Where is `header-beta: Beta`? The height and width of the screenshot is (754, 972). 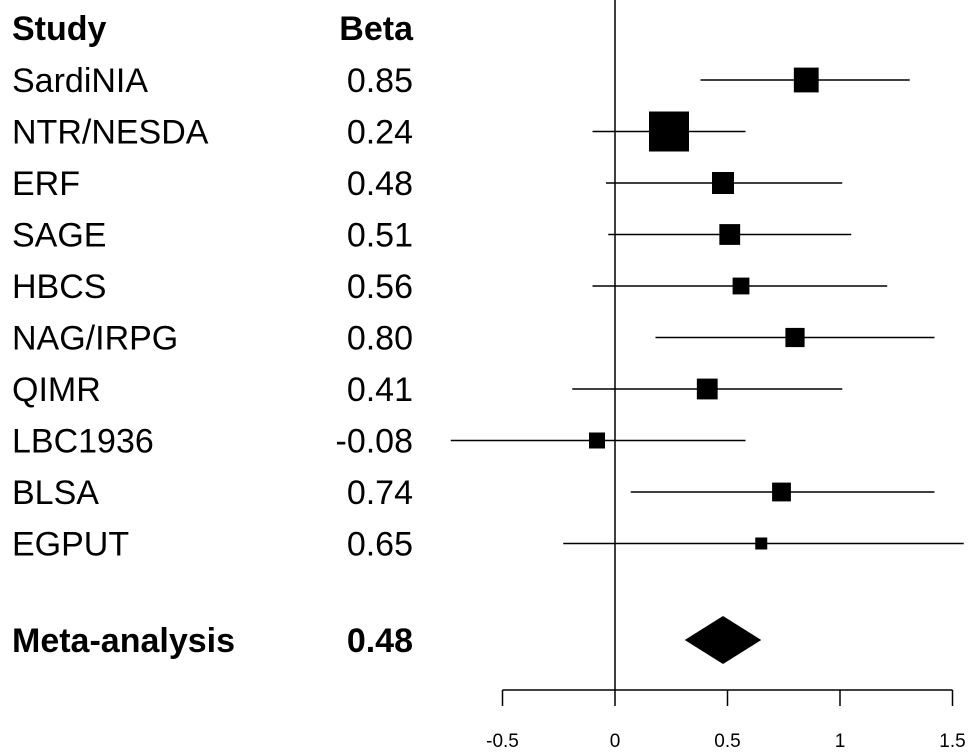
header-beta: Beta is located at coordinates (376, 29).